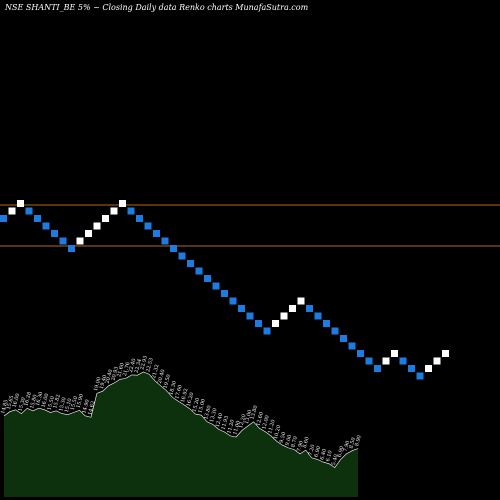  What do you see at coordinates (202, 405) in the screenshot?
I see `volume-data-label: 15.00` at bounding box center [202, 405].